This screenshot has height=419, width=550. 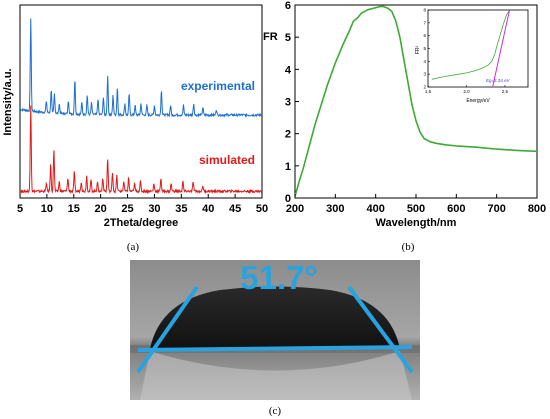 I want to click on inset-ytick-label: 2, so click(x=424, y=87).